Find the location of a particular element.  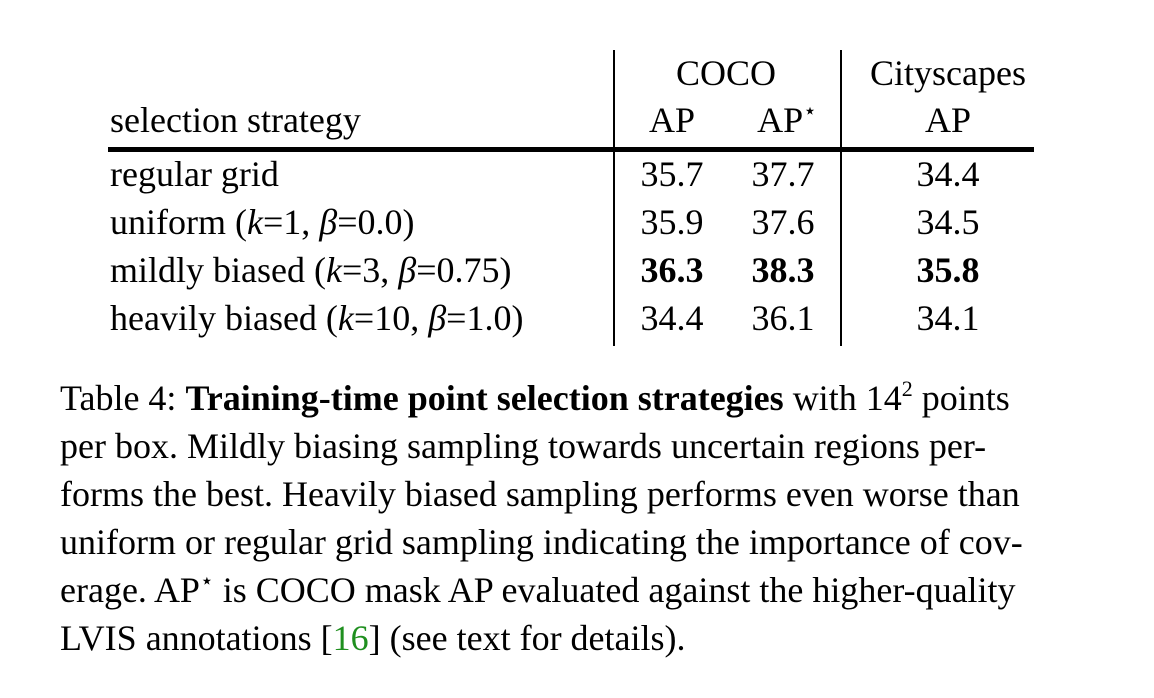

row-label: mildly biased (k=3, β=0.75) is located at coordinates (311, 270).